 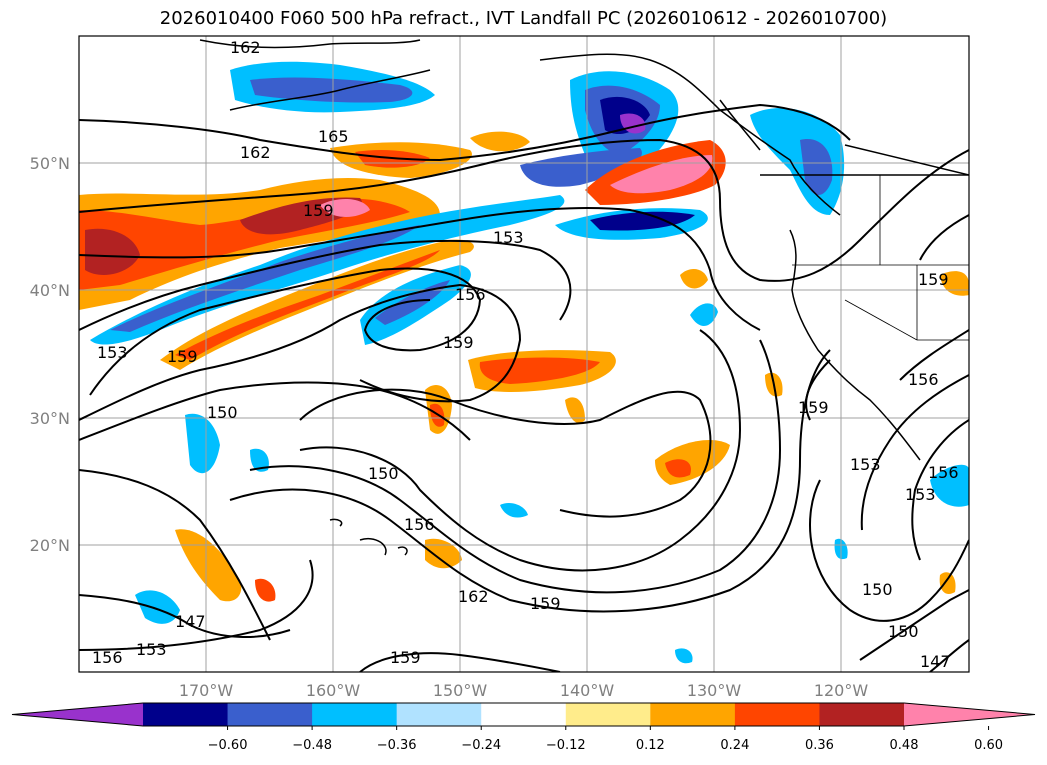 I want to click on colorbar-tick-label: −0.60, so click(x=228, y=745).